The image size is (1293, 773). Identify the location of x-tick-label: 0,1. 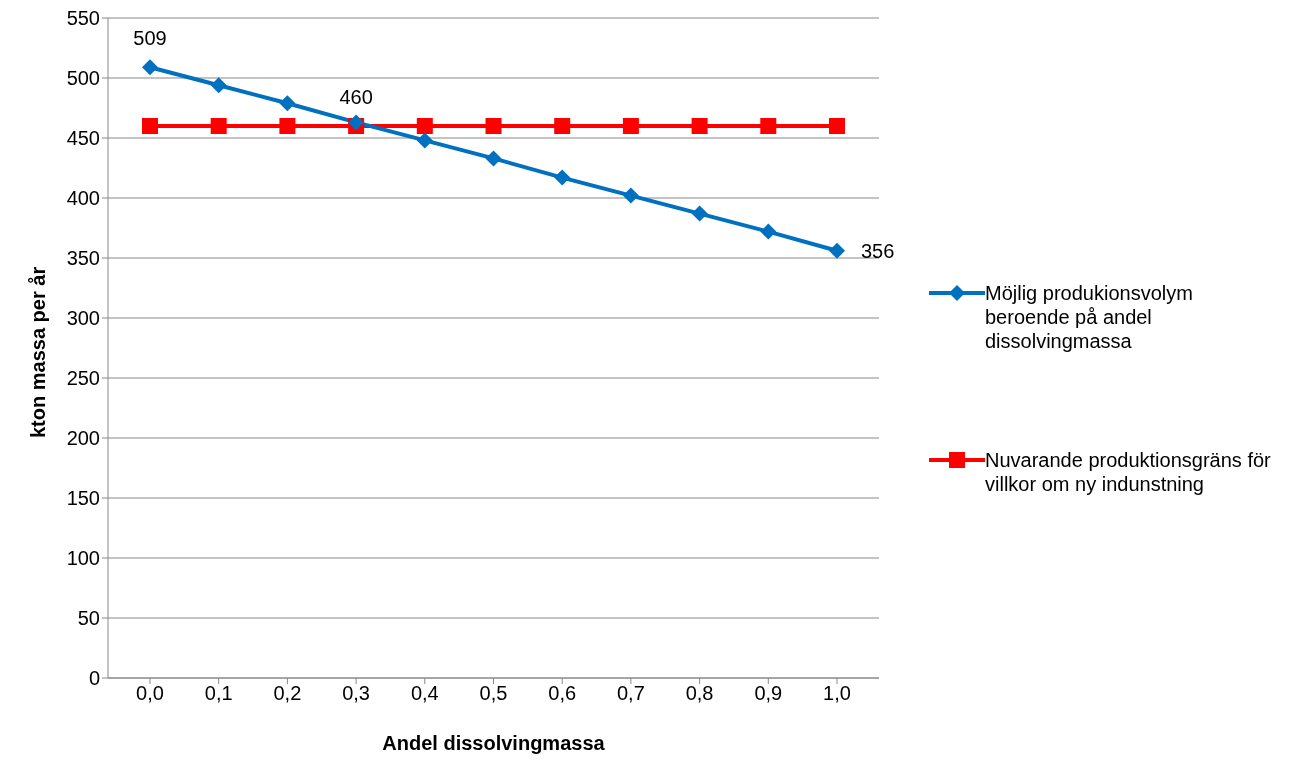
(218, 693).